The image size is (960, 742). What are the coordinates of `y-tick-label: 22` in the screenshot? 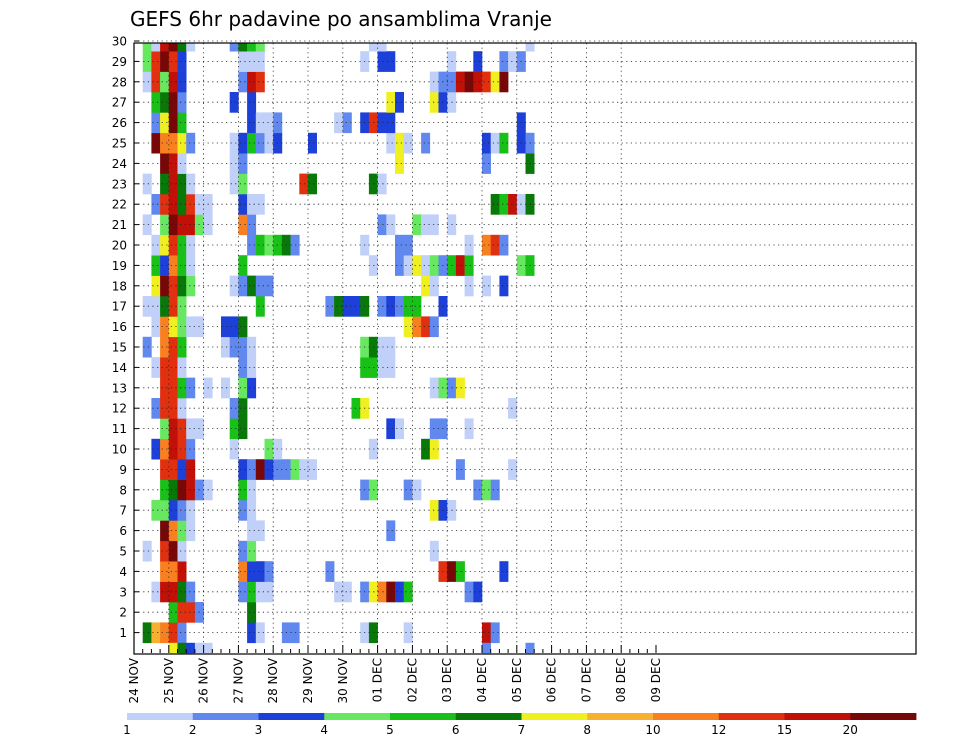 It's located at (119, 205).